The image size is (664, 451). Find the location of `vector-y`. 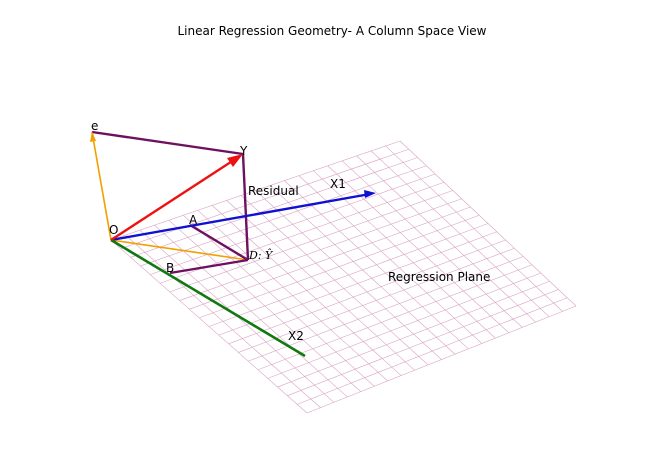

vector-y is located at coordinates (174, 199).